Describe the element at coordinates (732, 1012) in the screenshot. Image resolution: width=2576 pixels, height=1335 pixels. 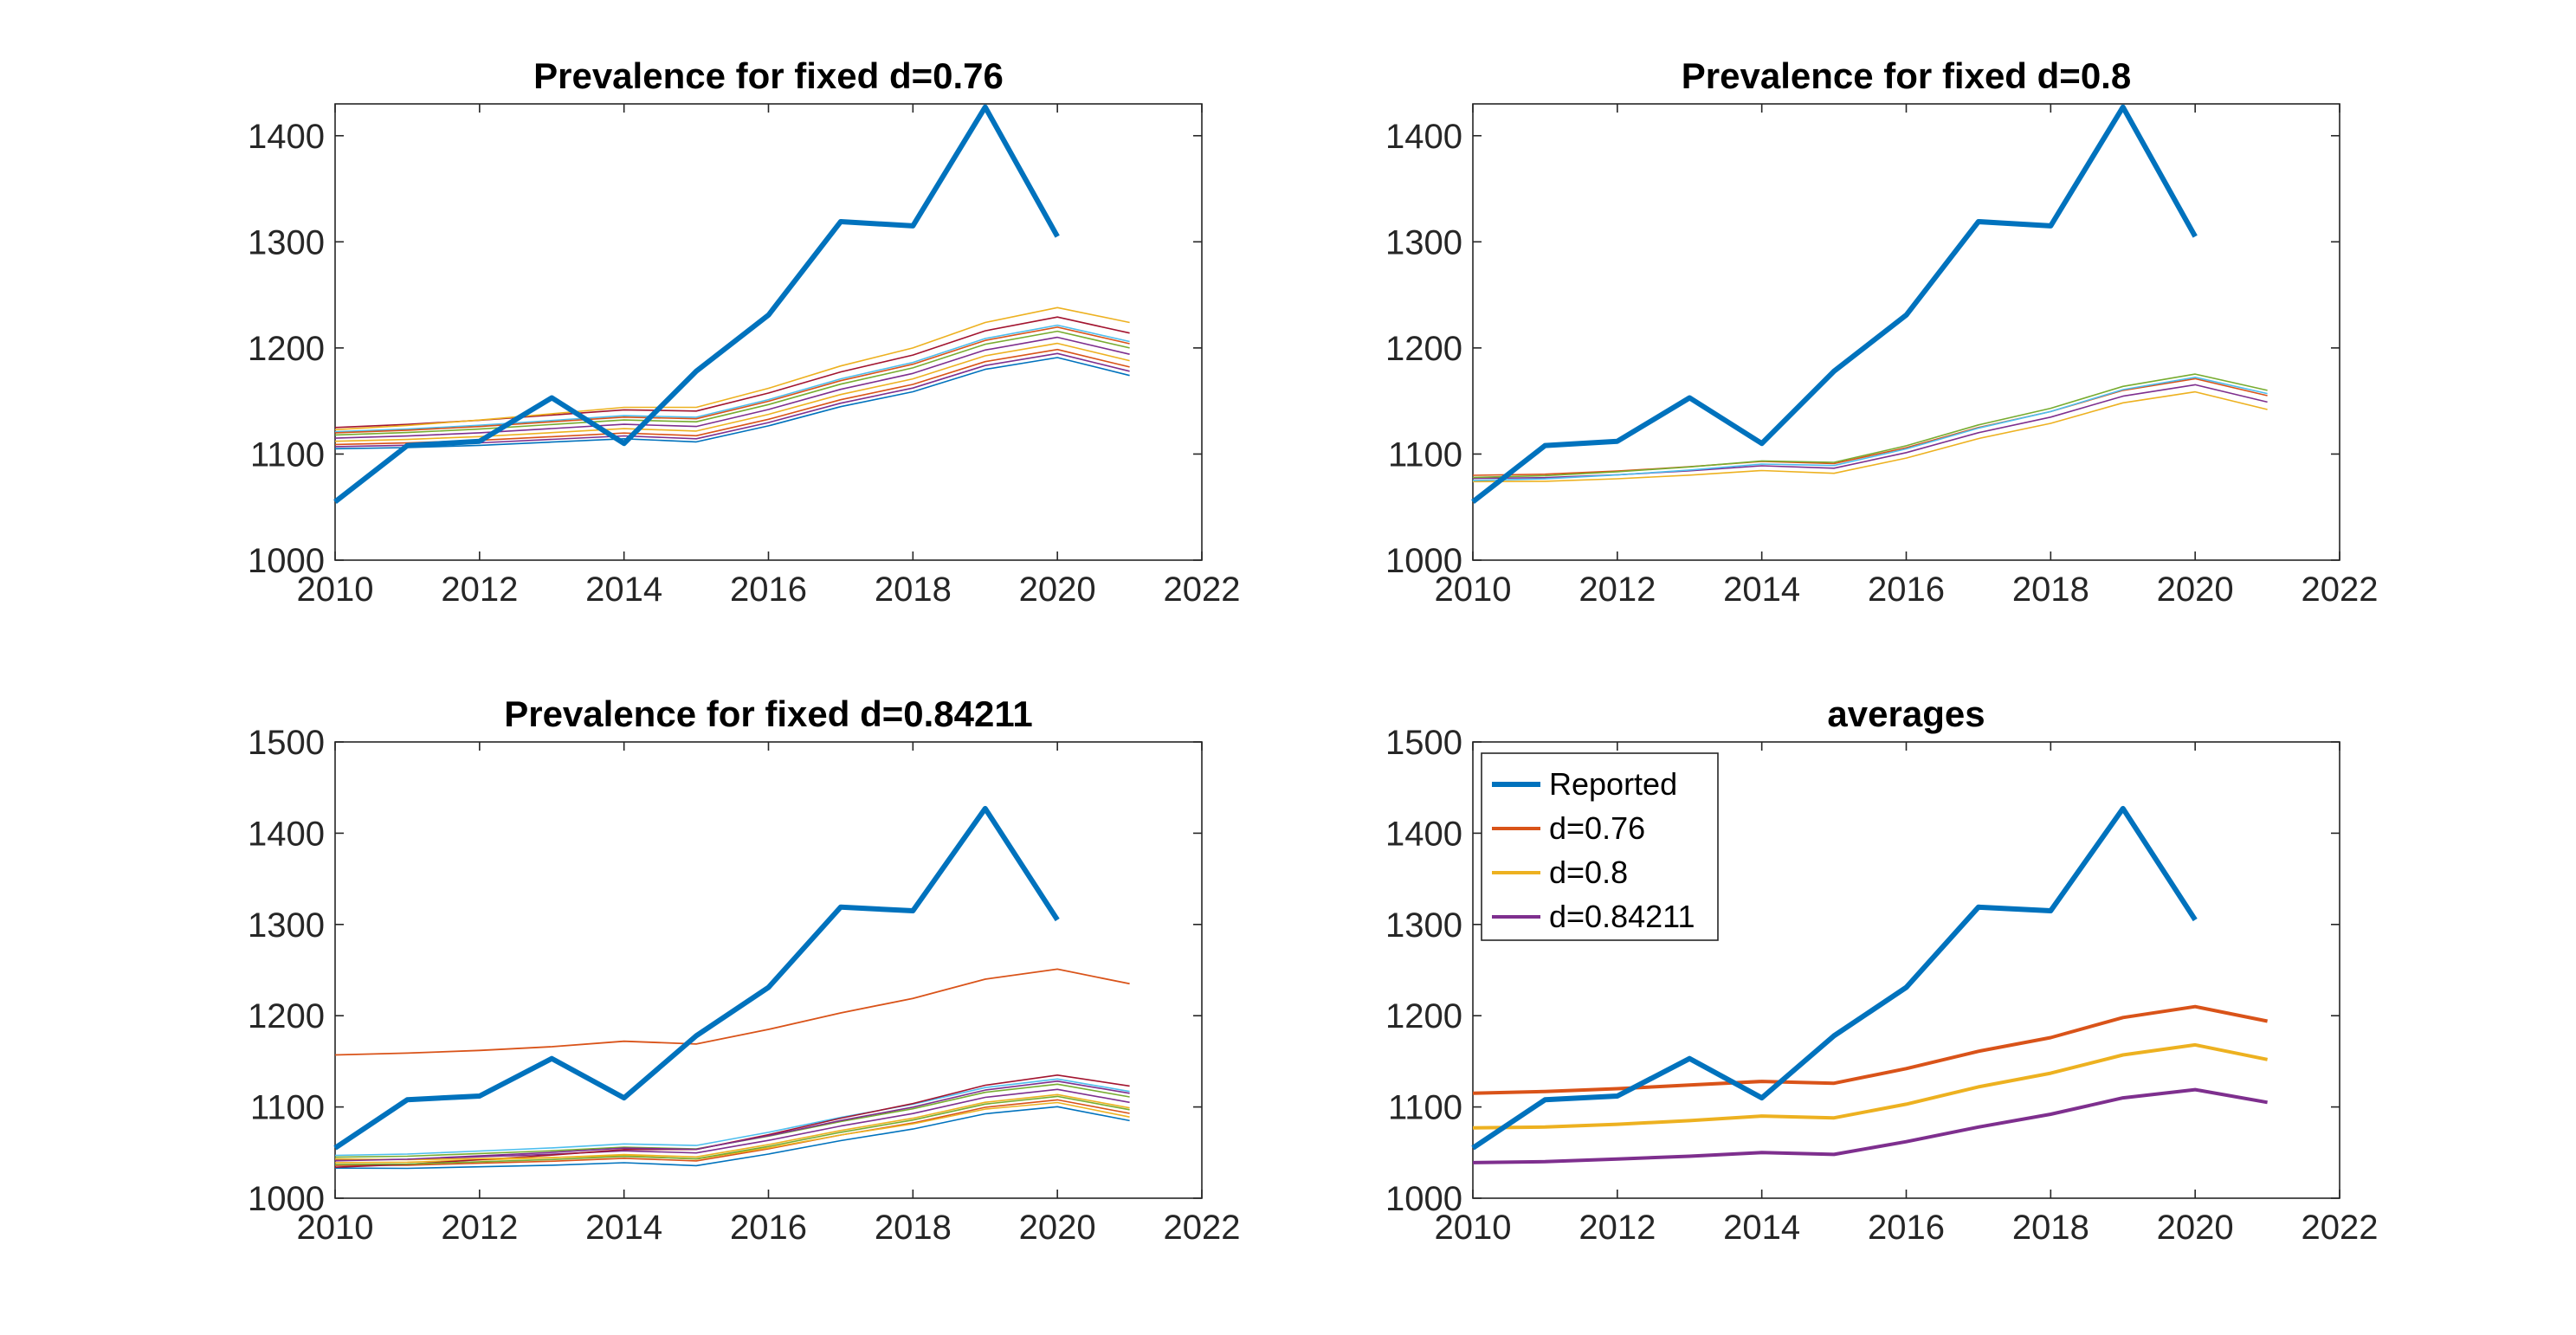
I see `outlier-line` at that location.